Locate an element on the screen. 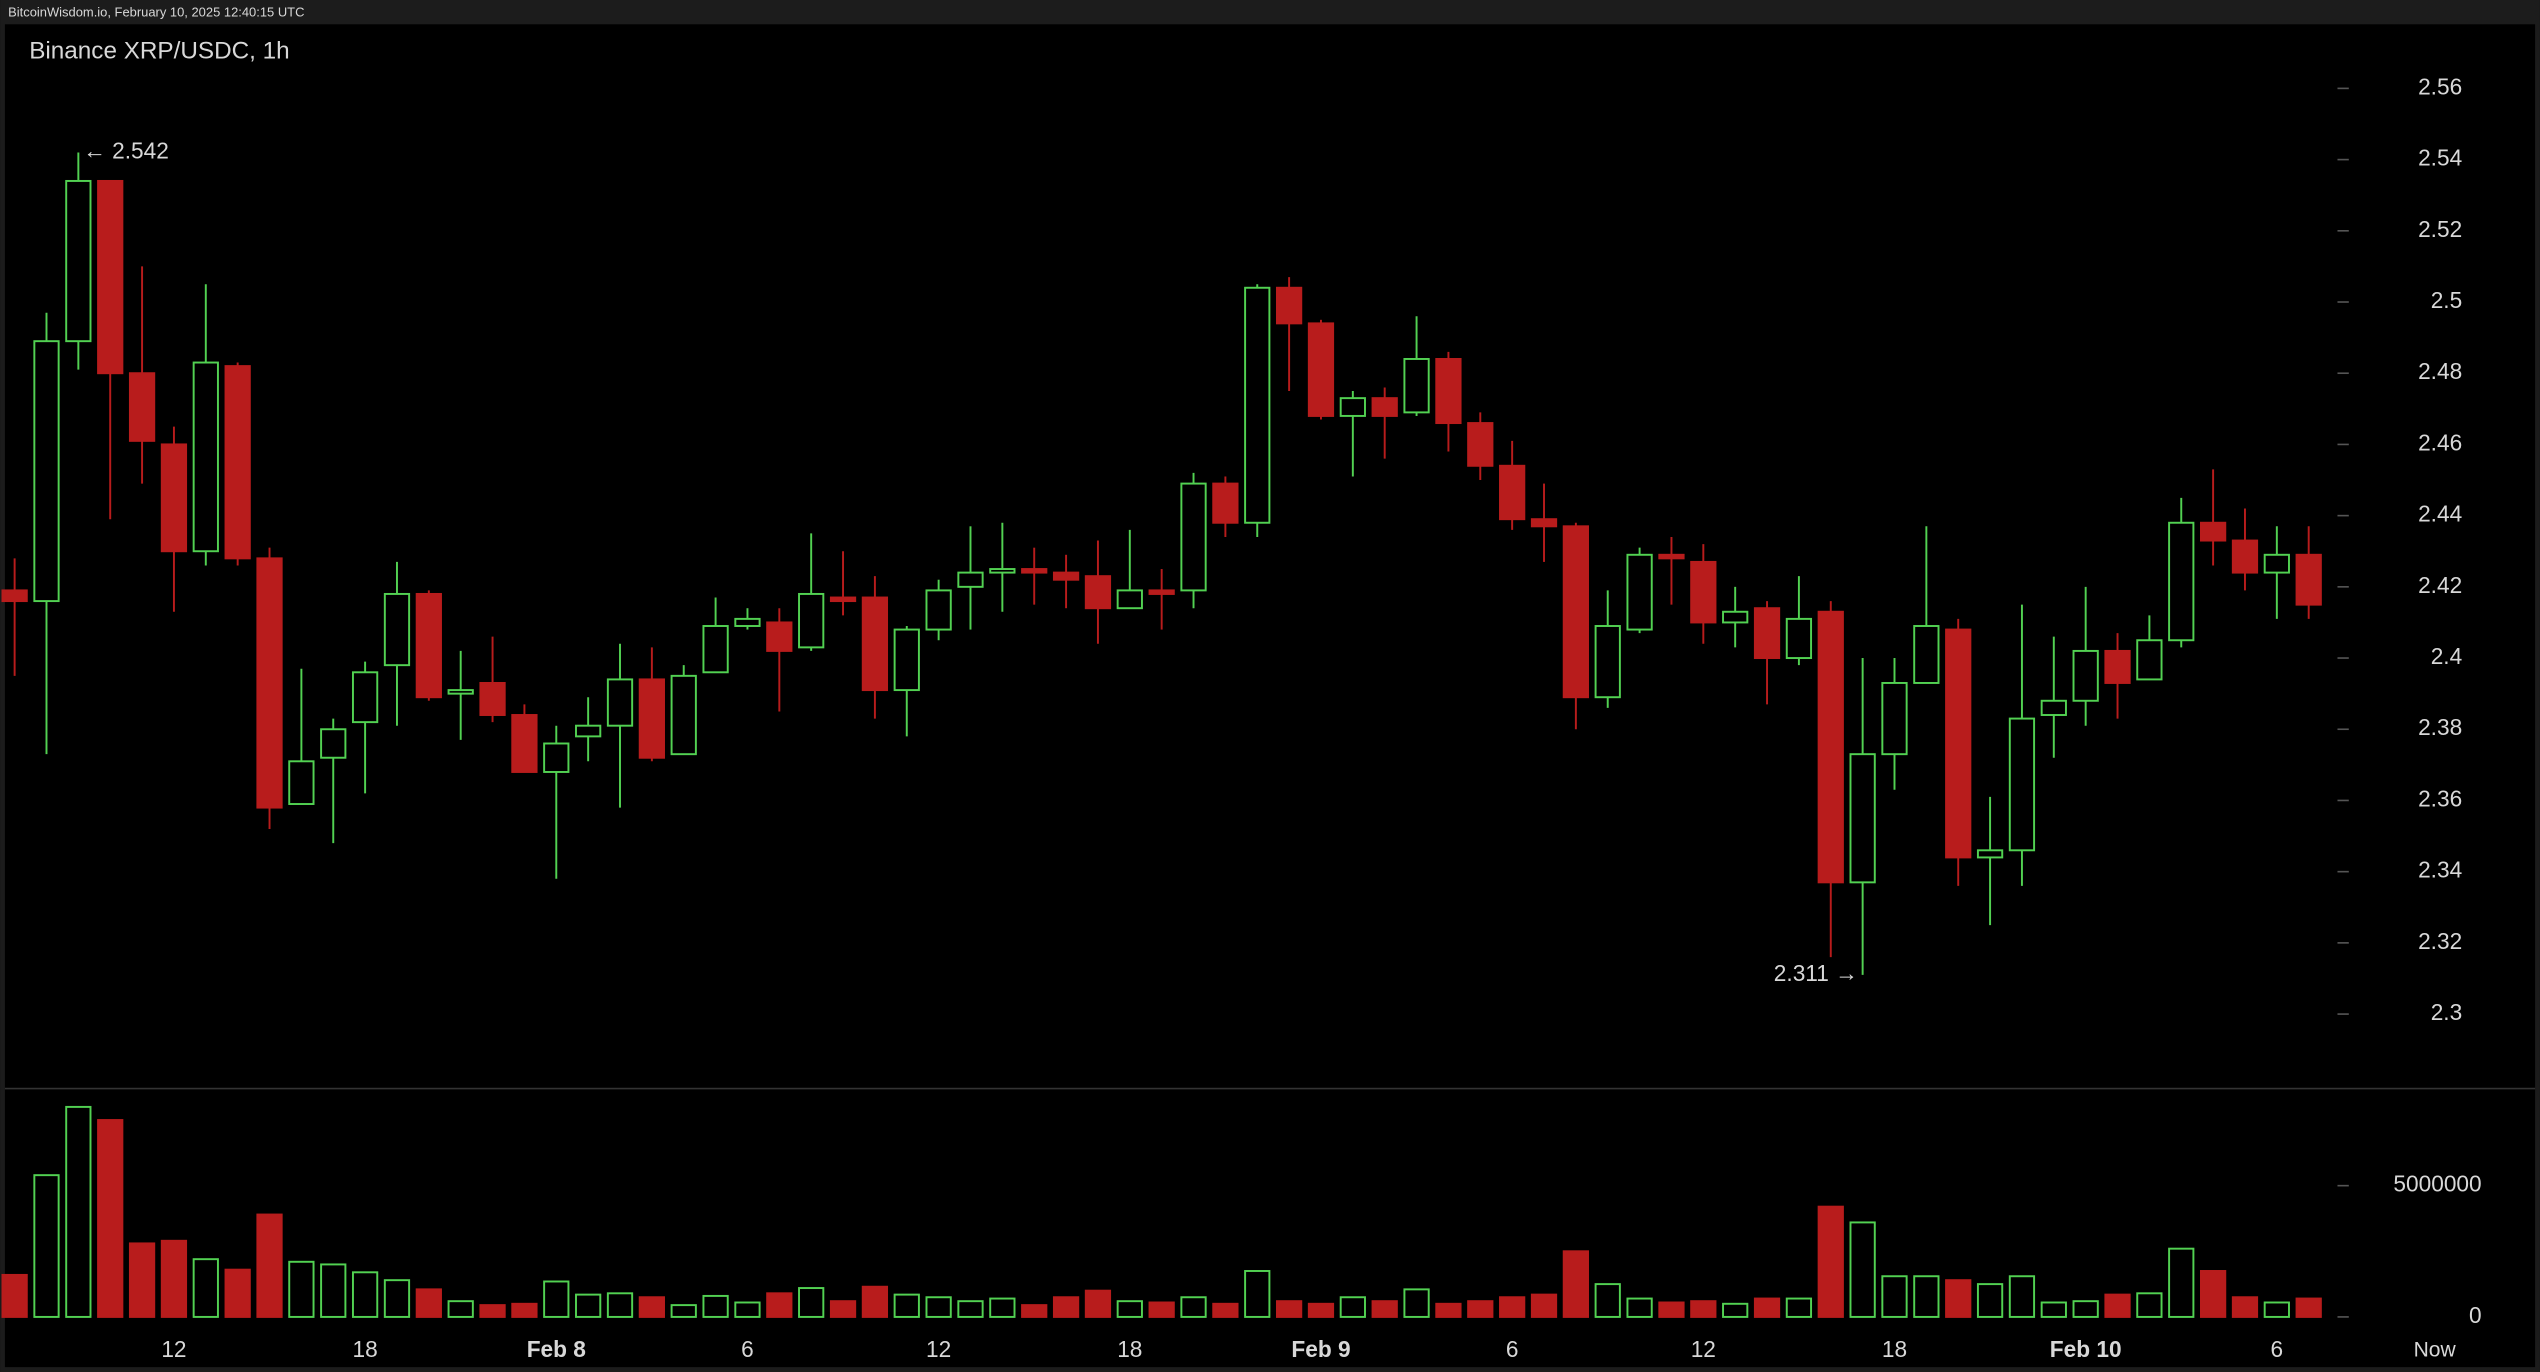  chart-title: Binance XRP/USDC, 1h is located at coordinates (159, 50).